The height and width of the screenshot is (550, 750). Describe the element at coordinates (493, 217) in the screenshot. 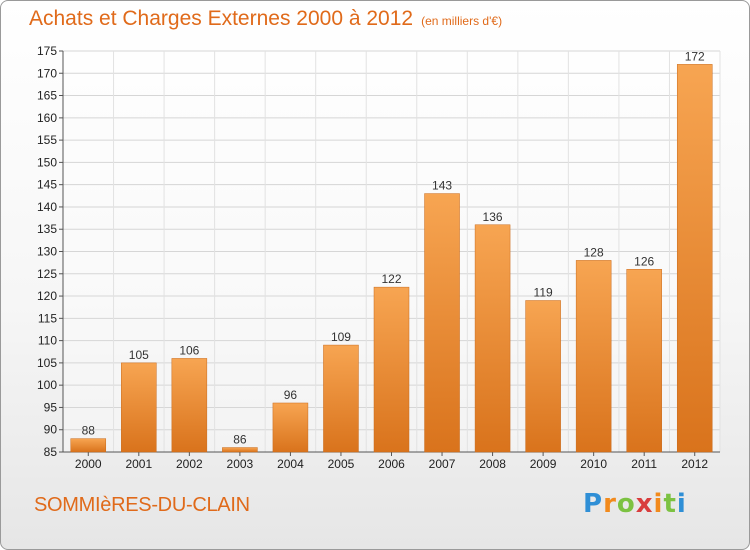

I see `data-label: 136` at that location.